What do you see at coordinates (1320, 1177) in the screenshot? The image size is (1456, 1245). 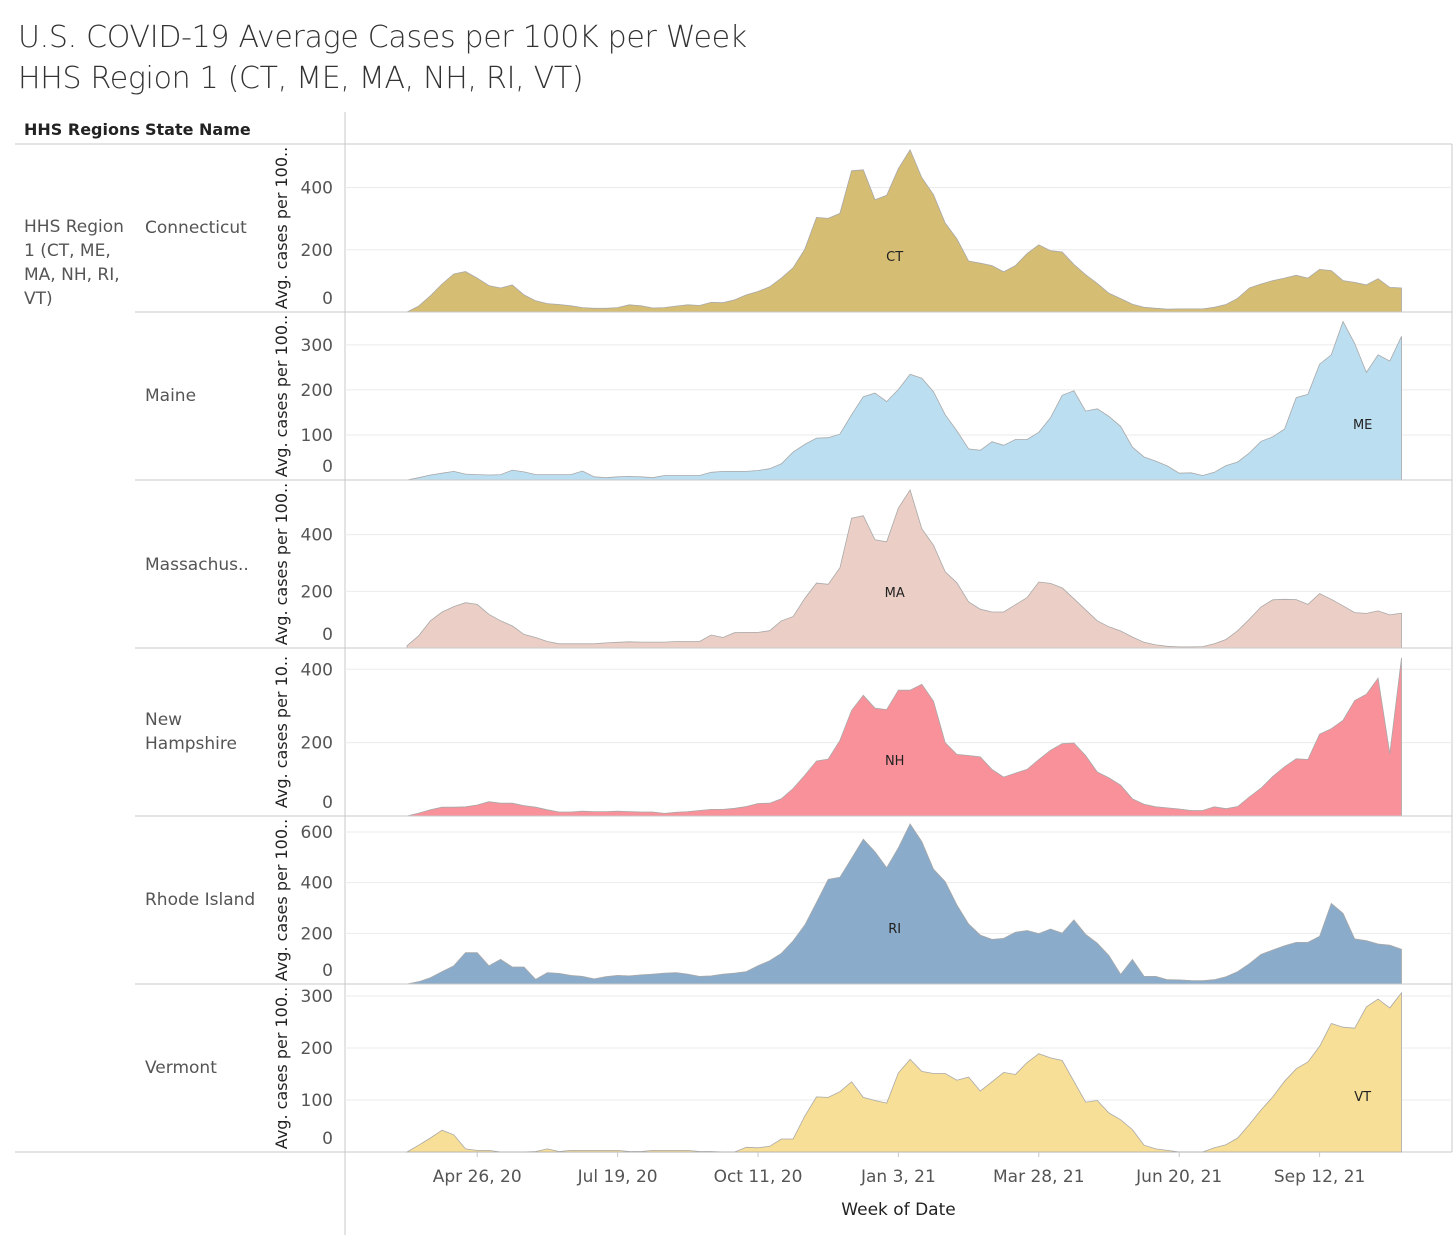 I see `x-tick-label: Sep 12, 21` at bounding box center [1320, 1177].